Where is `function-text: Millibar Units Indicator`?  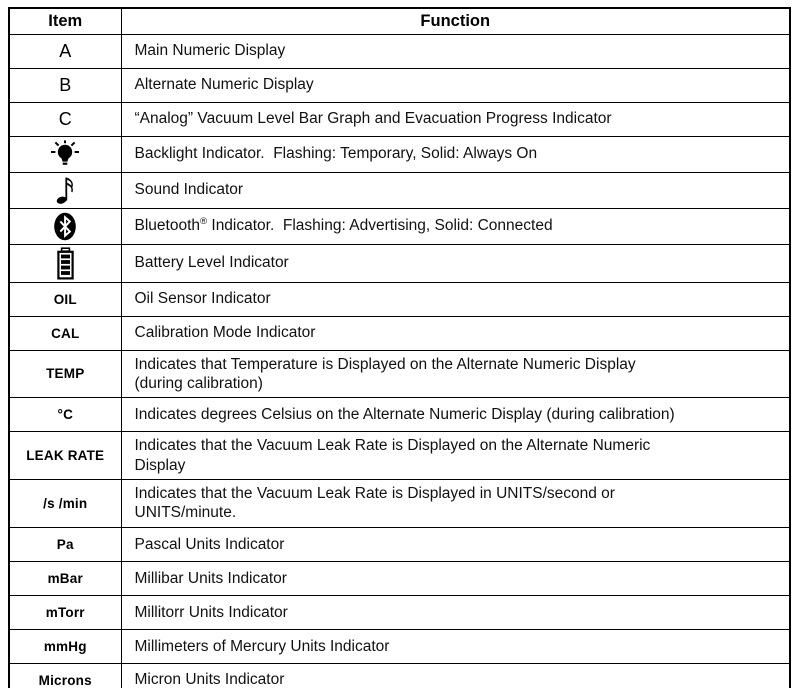
function-text: Millibar Units Indicator is located at coordinates (210, 578).